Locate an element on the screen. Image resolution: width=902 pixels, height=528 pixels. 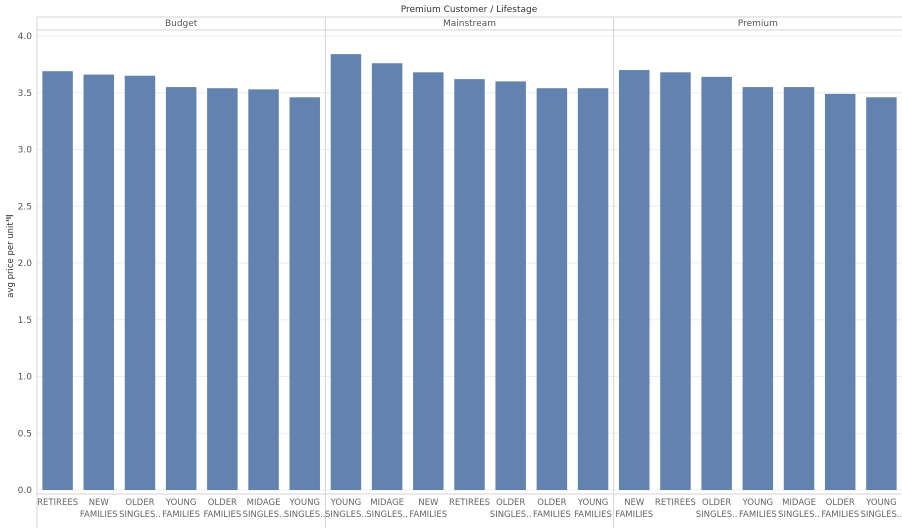
y-axis: 0.0 0.5 1.0 1.5 2.0 2.5 3.0 3.5 4.0 is located at coordinates (25, 264).